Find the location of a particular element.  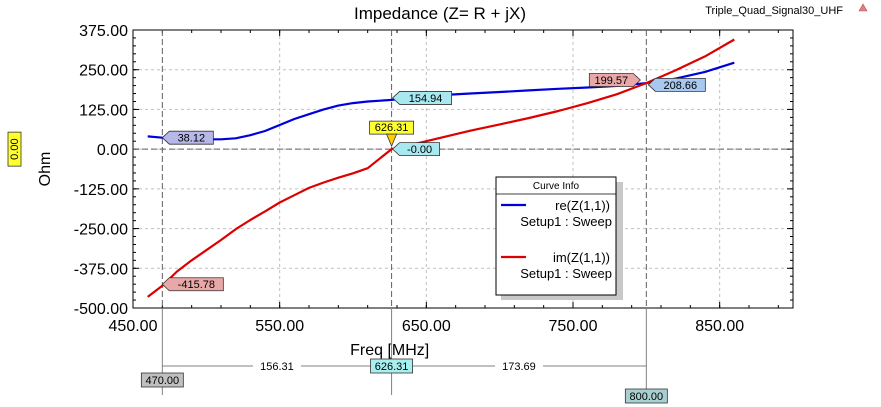

legend-entry-im: im(Z(1,1)) is located at coordinates (581, 257).